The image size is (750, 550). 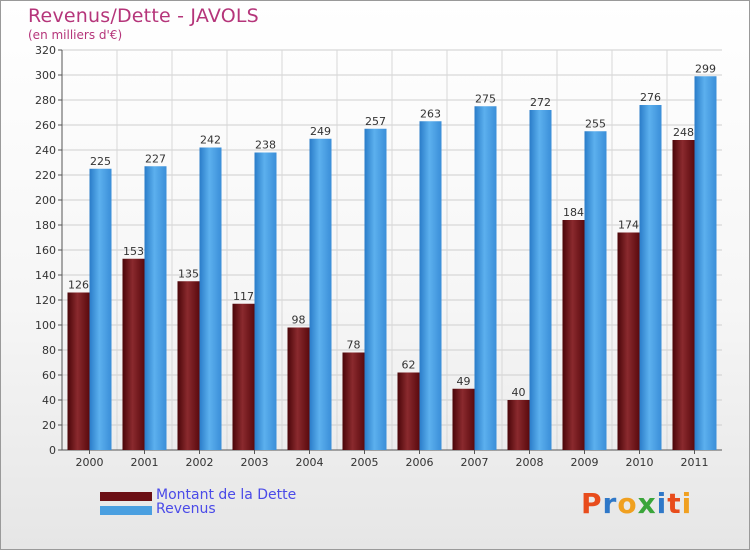 What do you see at coordinates (45, 50) in the screenshot?
I see `y-tick-label: 320` at bounding box center [45, 50].